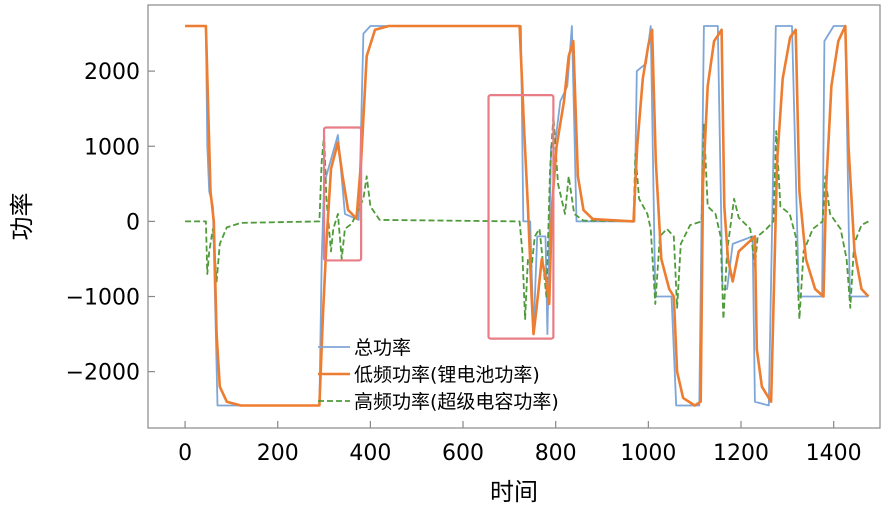 This screenshot has width=886, height=512. What do you see at coordinates (741, 453) in the screenshot?
I see `x-tick-label: 1200` at bounding box center [741, 453].